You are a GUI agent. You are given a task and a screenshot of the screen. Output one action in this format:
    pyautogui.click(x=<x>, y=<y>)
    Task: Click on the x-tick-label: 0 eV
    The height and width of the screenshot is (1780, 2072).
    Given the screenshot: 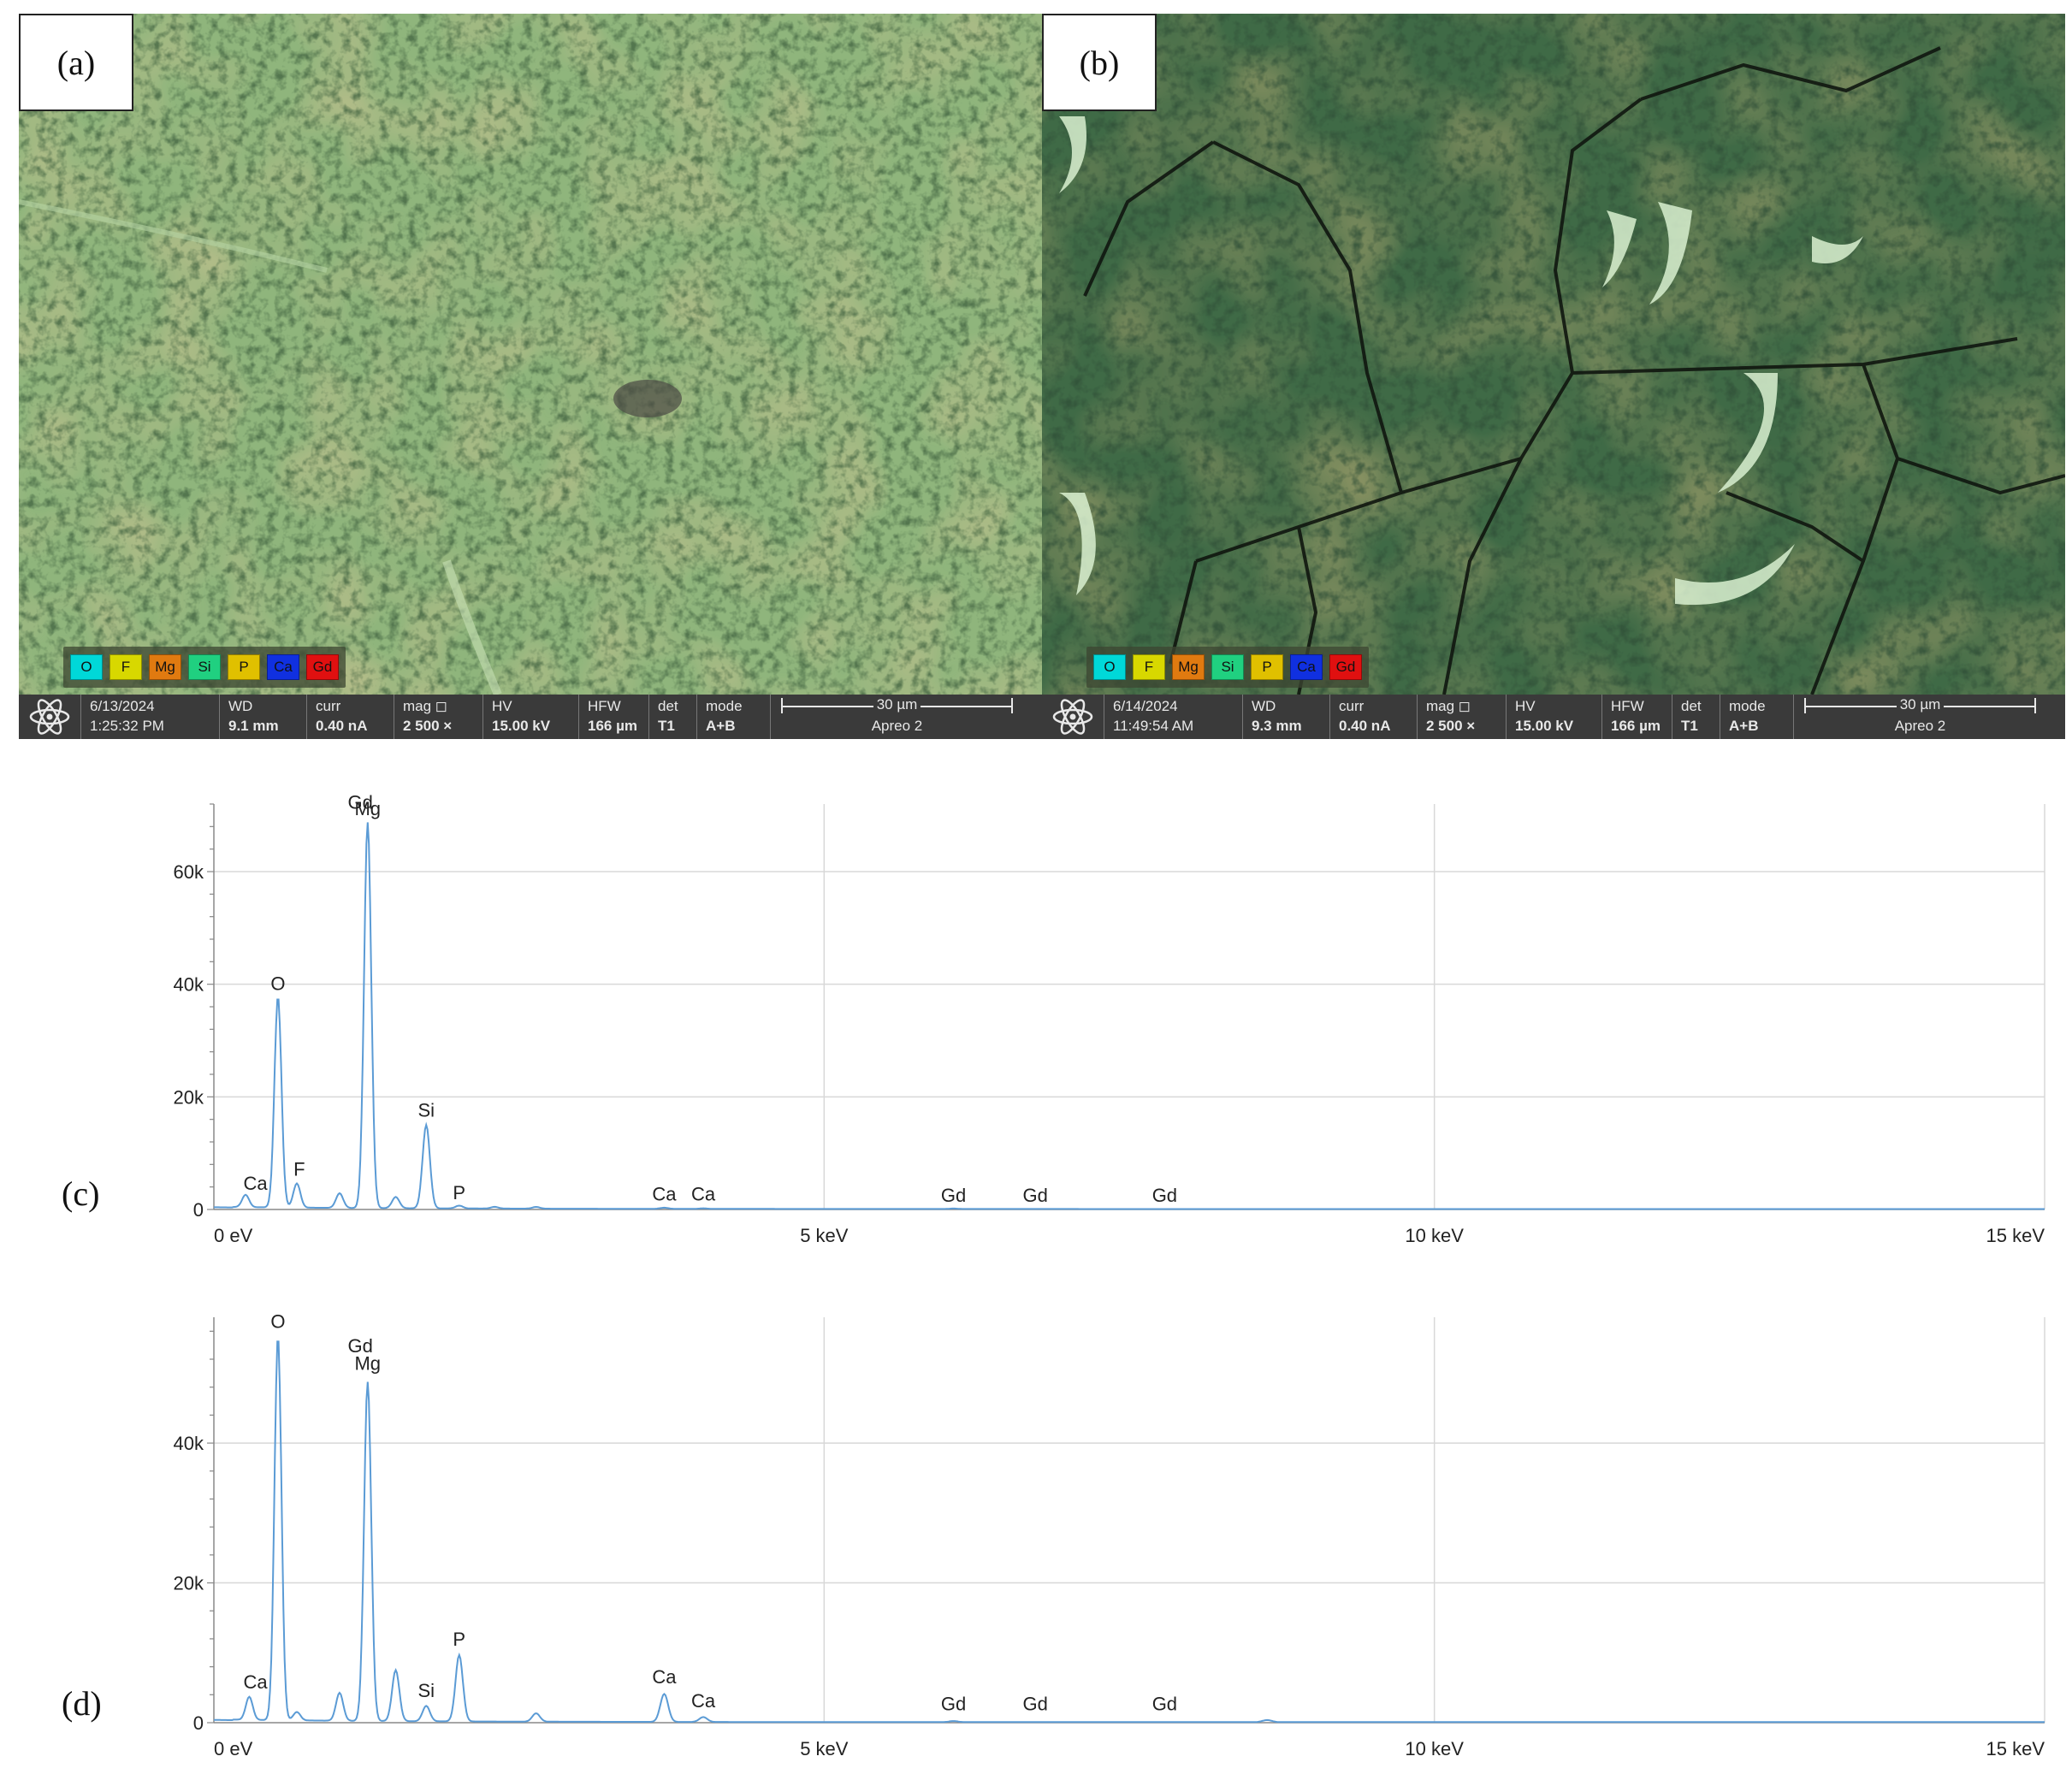 What is the action you would take?
    pyautogui.click(x=233, y=1235)
    